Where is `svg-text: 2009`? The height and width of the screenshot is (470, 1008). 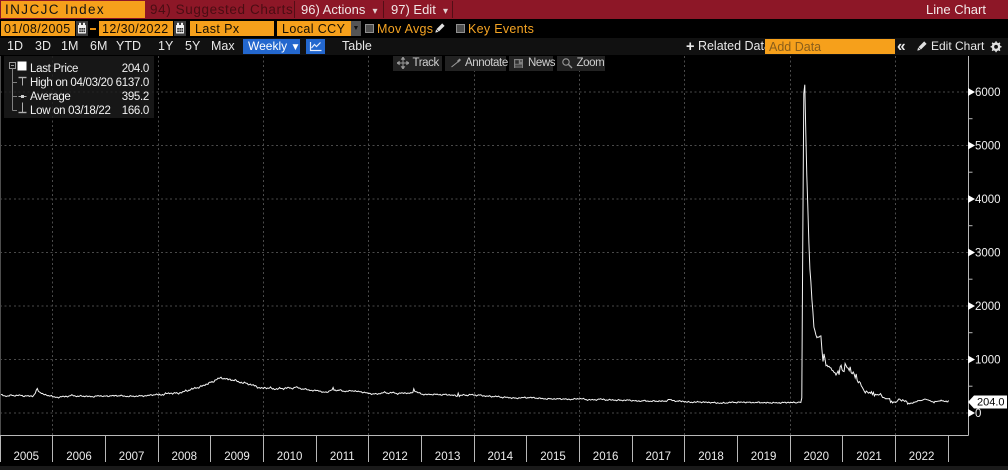
svg-text: 2009 is located at coordinates (237, 457).